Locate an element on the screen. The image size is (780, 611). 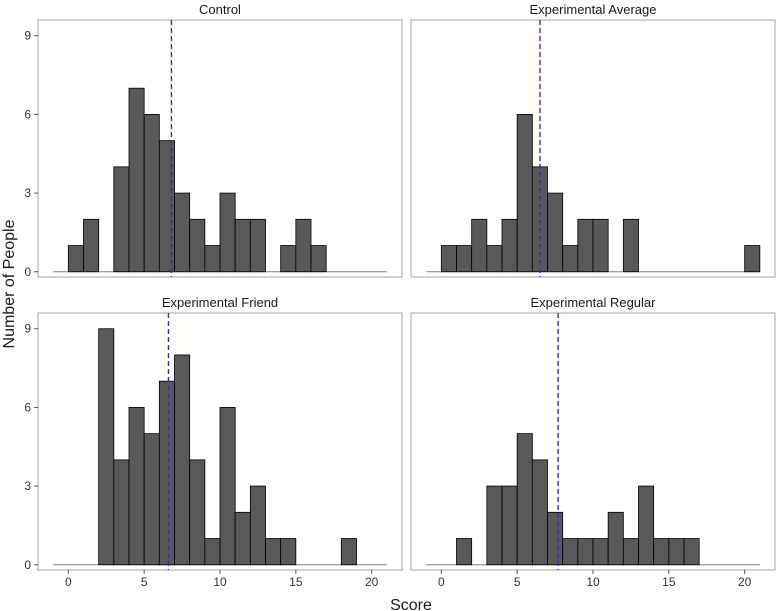
facet-title: Experimental Average is located at coordinates (593, 9).